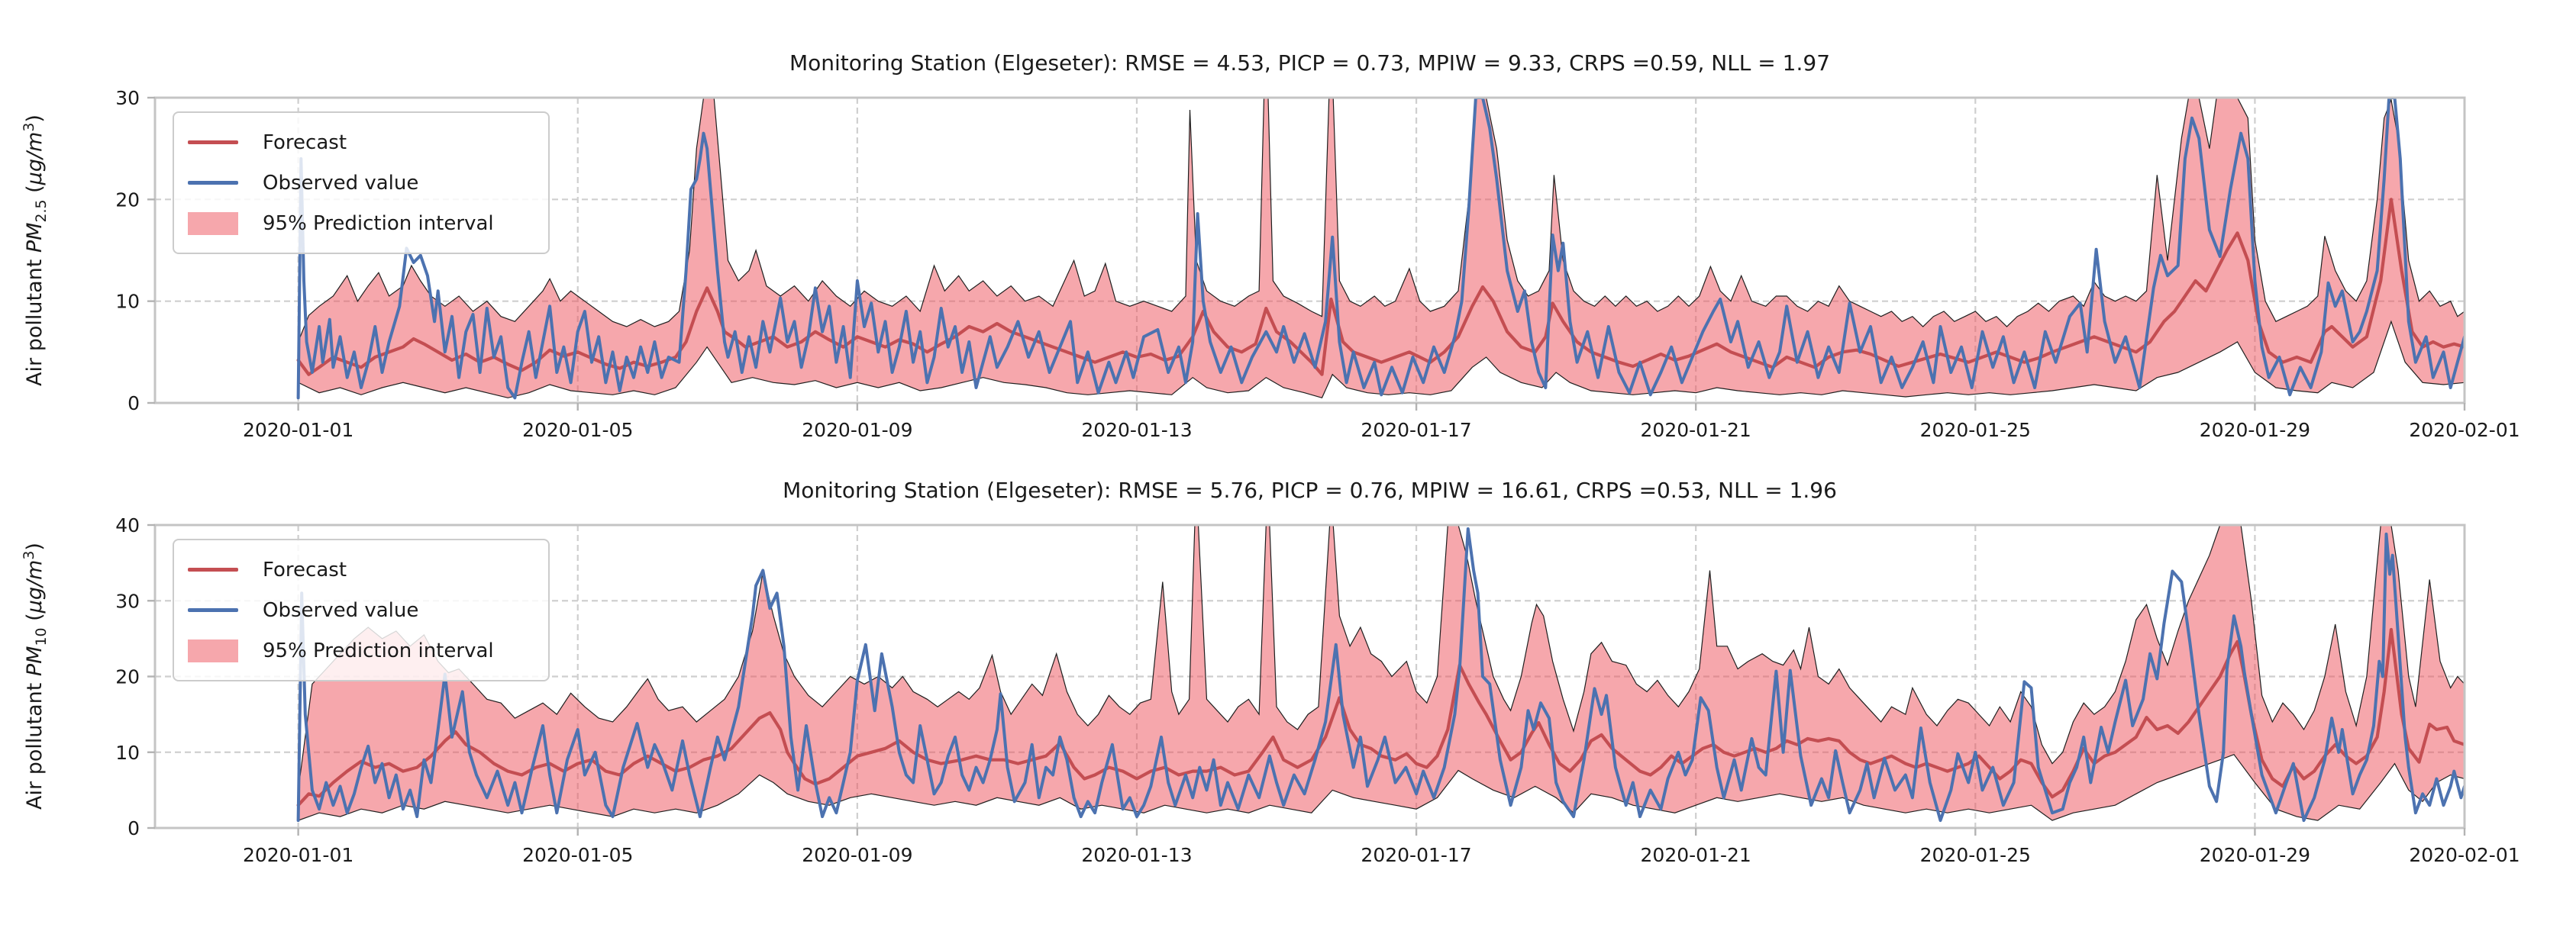 The image size is (2576, 931). What do you see at coordinates (41, 636) in the screenshot?
I see `ylabel-sub: 10` at bounding box center [41, 636].